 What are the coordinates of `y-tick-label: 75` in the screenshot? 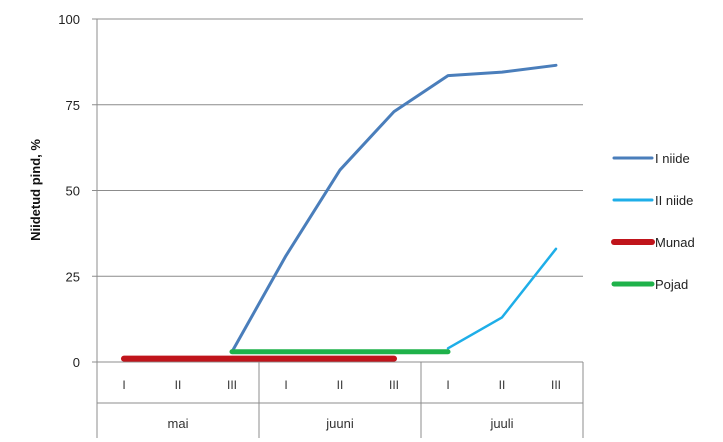 It's located at (73, 105).